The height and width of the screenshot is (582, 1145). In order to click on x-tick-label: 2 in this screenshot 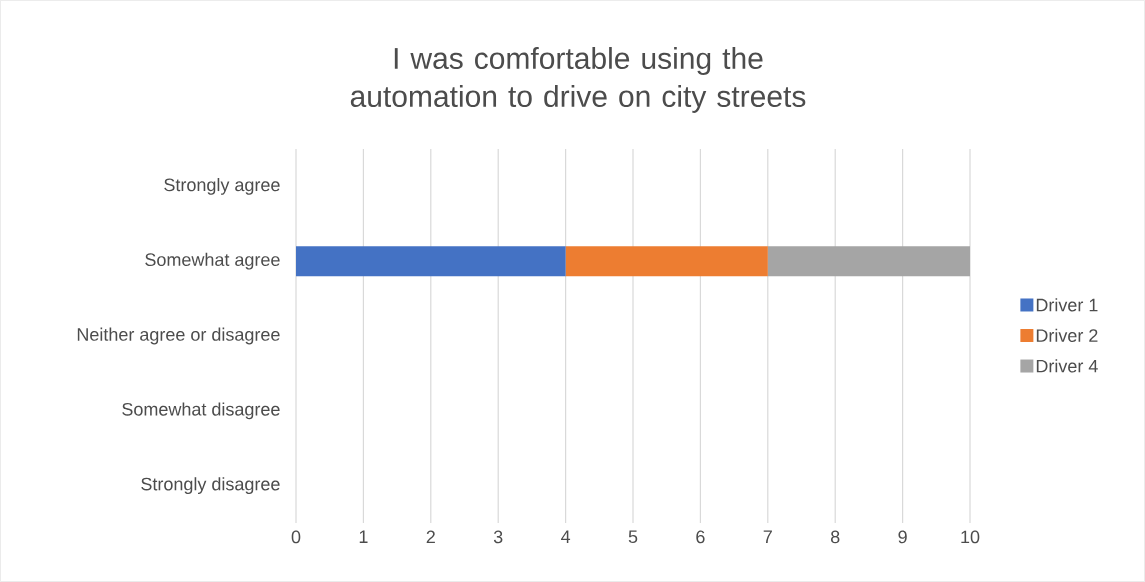, I will do `click(430, 537)`.